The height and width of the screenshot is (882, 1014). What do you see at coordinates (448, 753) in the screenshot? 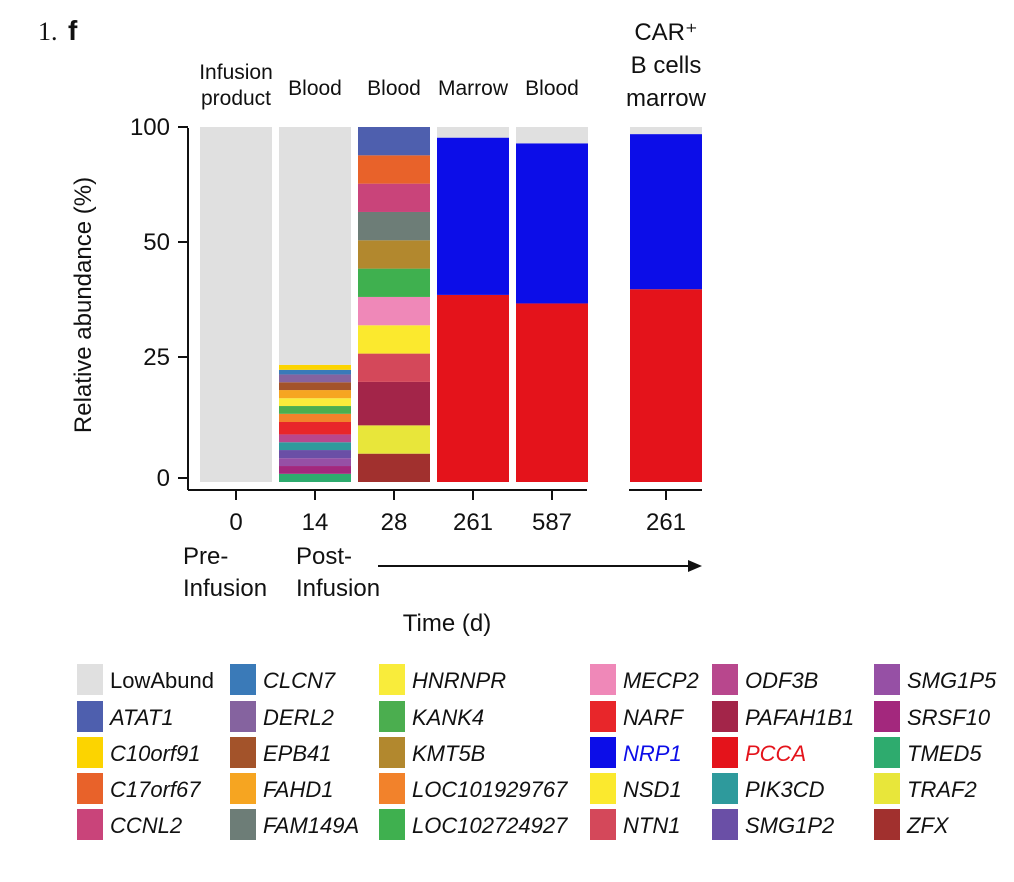
I see `legend-label-kmt5b: KMT5B` at bounding box center [448, 753].